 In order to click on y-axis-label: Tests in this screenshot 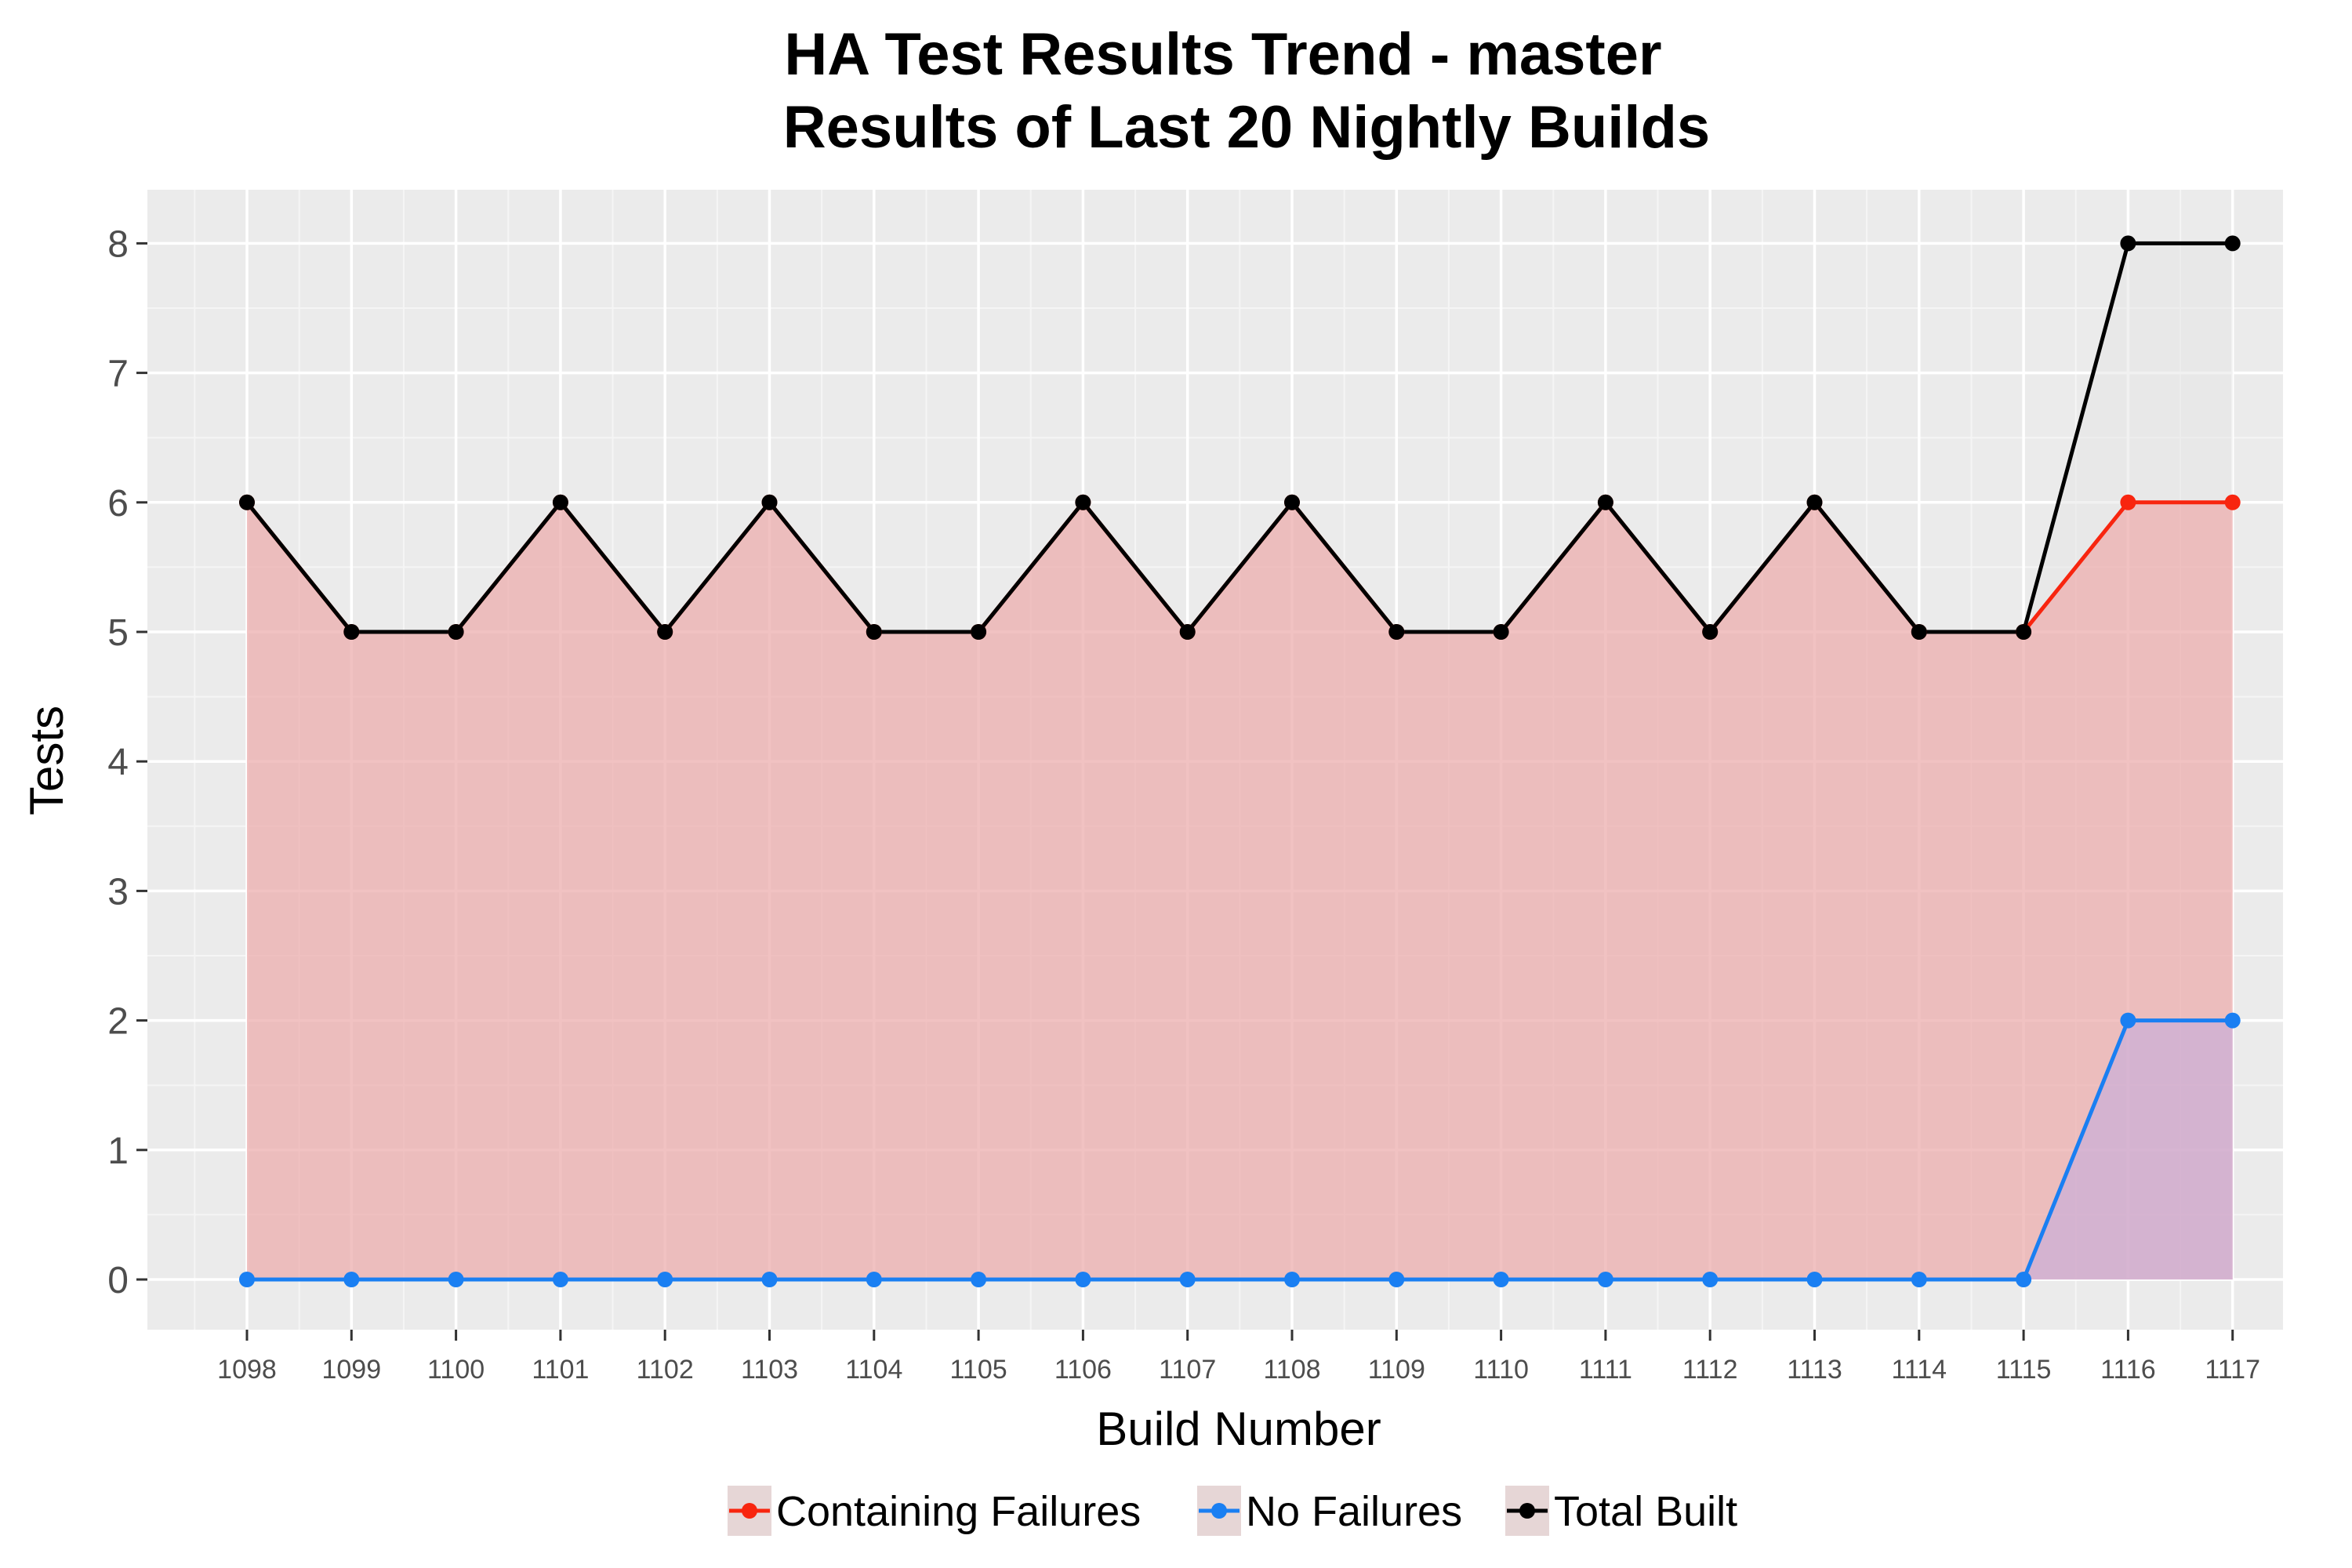, I will do `click(46, 760)`.